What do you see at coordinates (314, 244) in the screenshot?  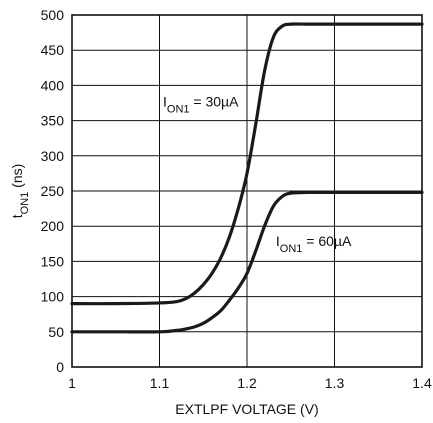 I see `series-annotation-2: ION1 = 60µA` at bounding box center [314, 244].